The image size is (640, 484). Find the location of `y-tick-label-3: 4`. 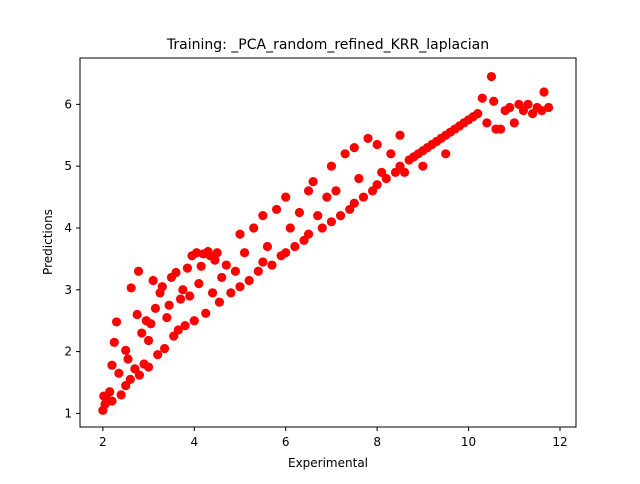

y-tick-label-3: 4 is located at coordinates (68, 228).